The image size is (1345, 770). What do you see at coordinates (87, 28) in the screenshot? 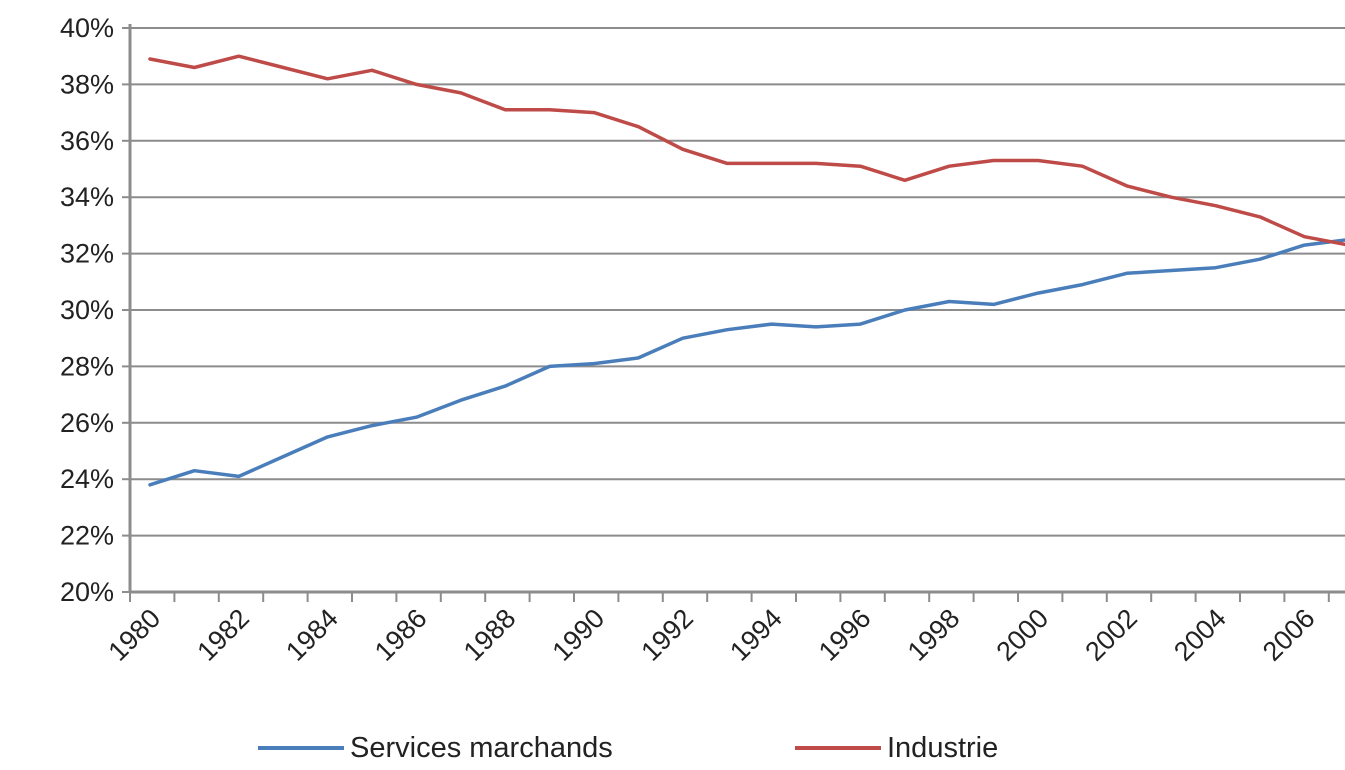
I see `y-tick-label: 40%` at bounding box center [87, 28].